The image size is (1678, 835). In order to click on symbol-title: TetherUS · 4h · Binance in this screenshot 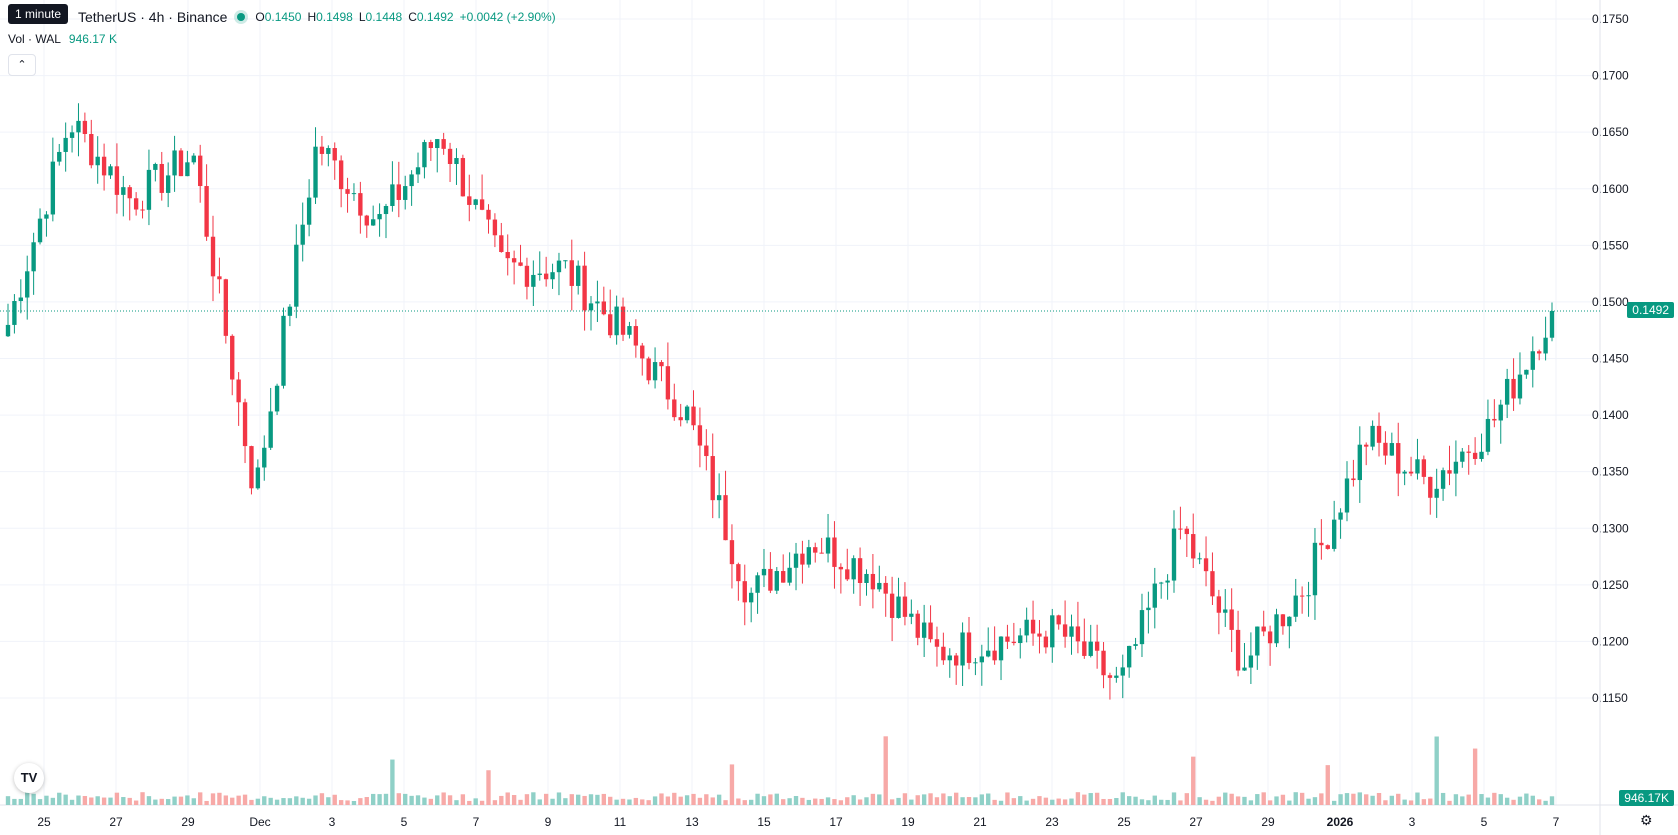, I will do `click(153, 17)`.